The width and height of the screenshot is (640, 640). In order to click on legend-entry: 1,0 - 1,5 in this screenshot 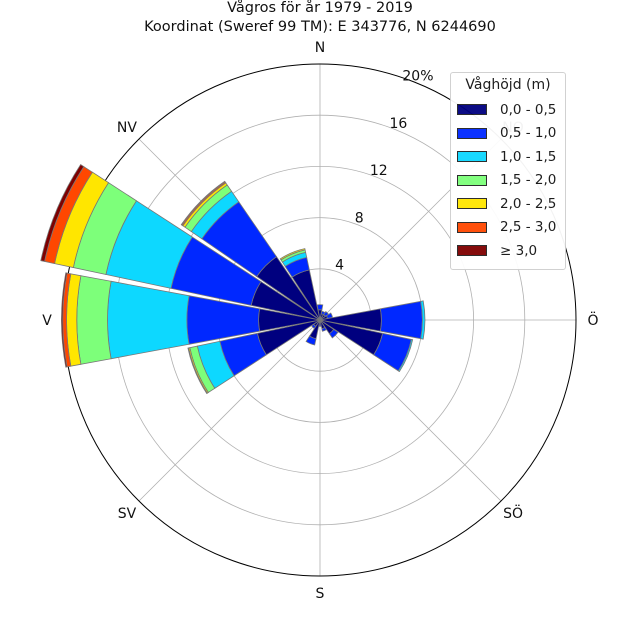, I will do `click(508, 157)`.